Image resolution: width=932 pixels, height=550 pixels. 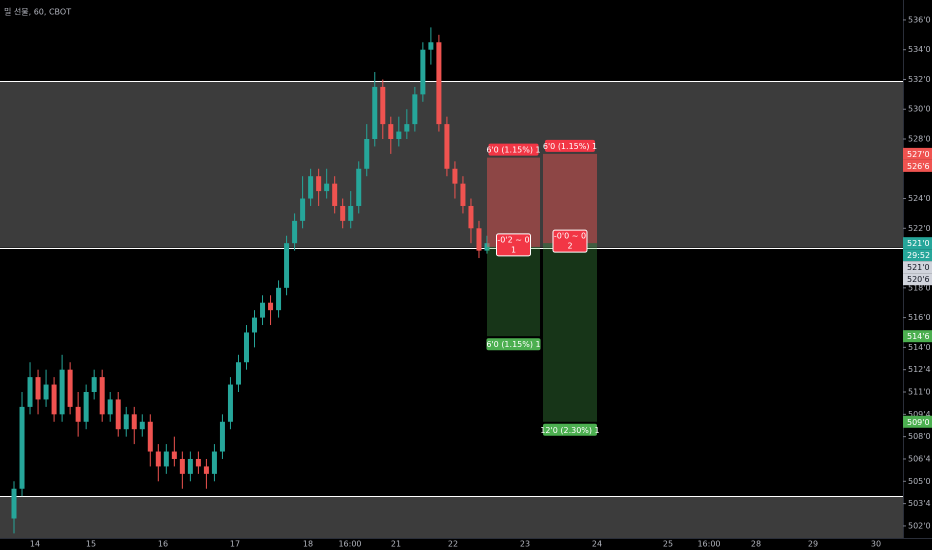 I want to click on center-label: -0'0 ~ 02, so click(x=570, y=241).